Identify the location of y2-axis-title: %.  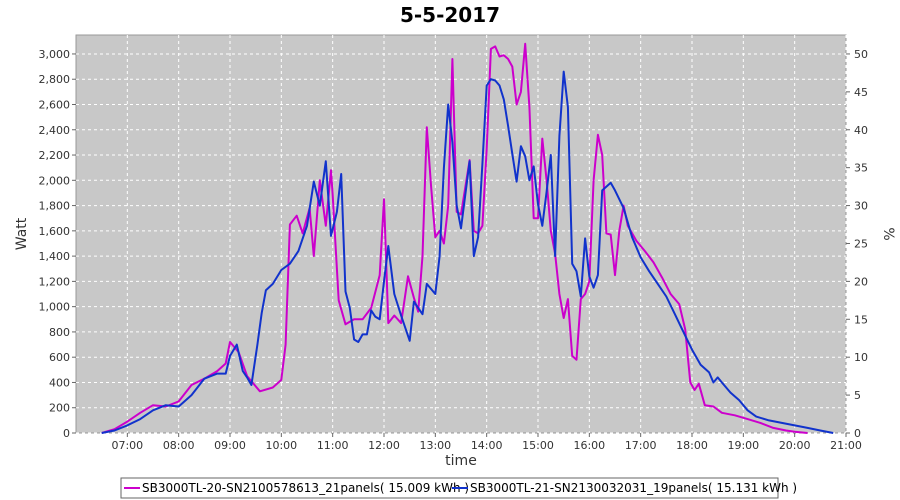
(888, 233).